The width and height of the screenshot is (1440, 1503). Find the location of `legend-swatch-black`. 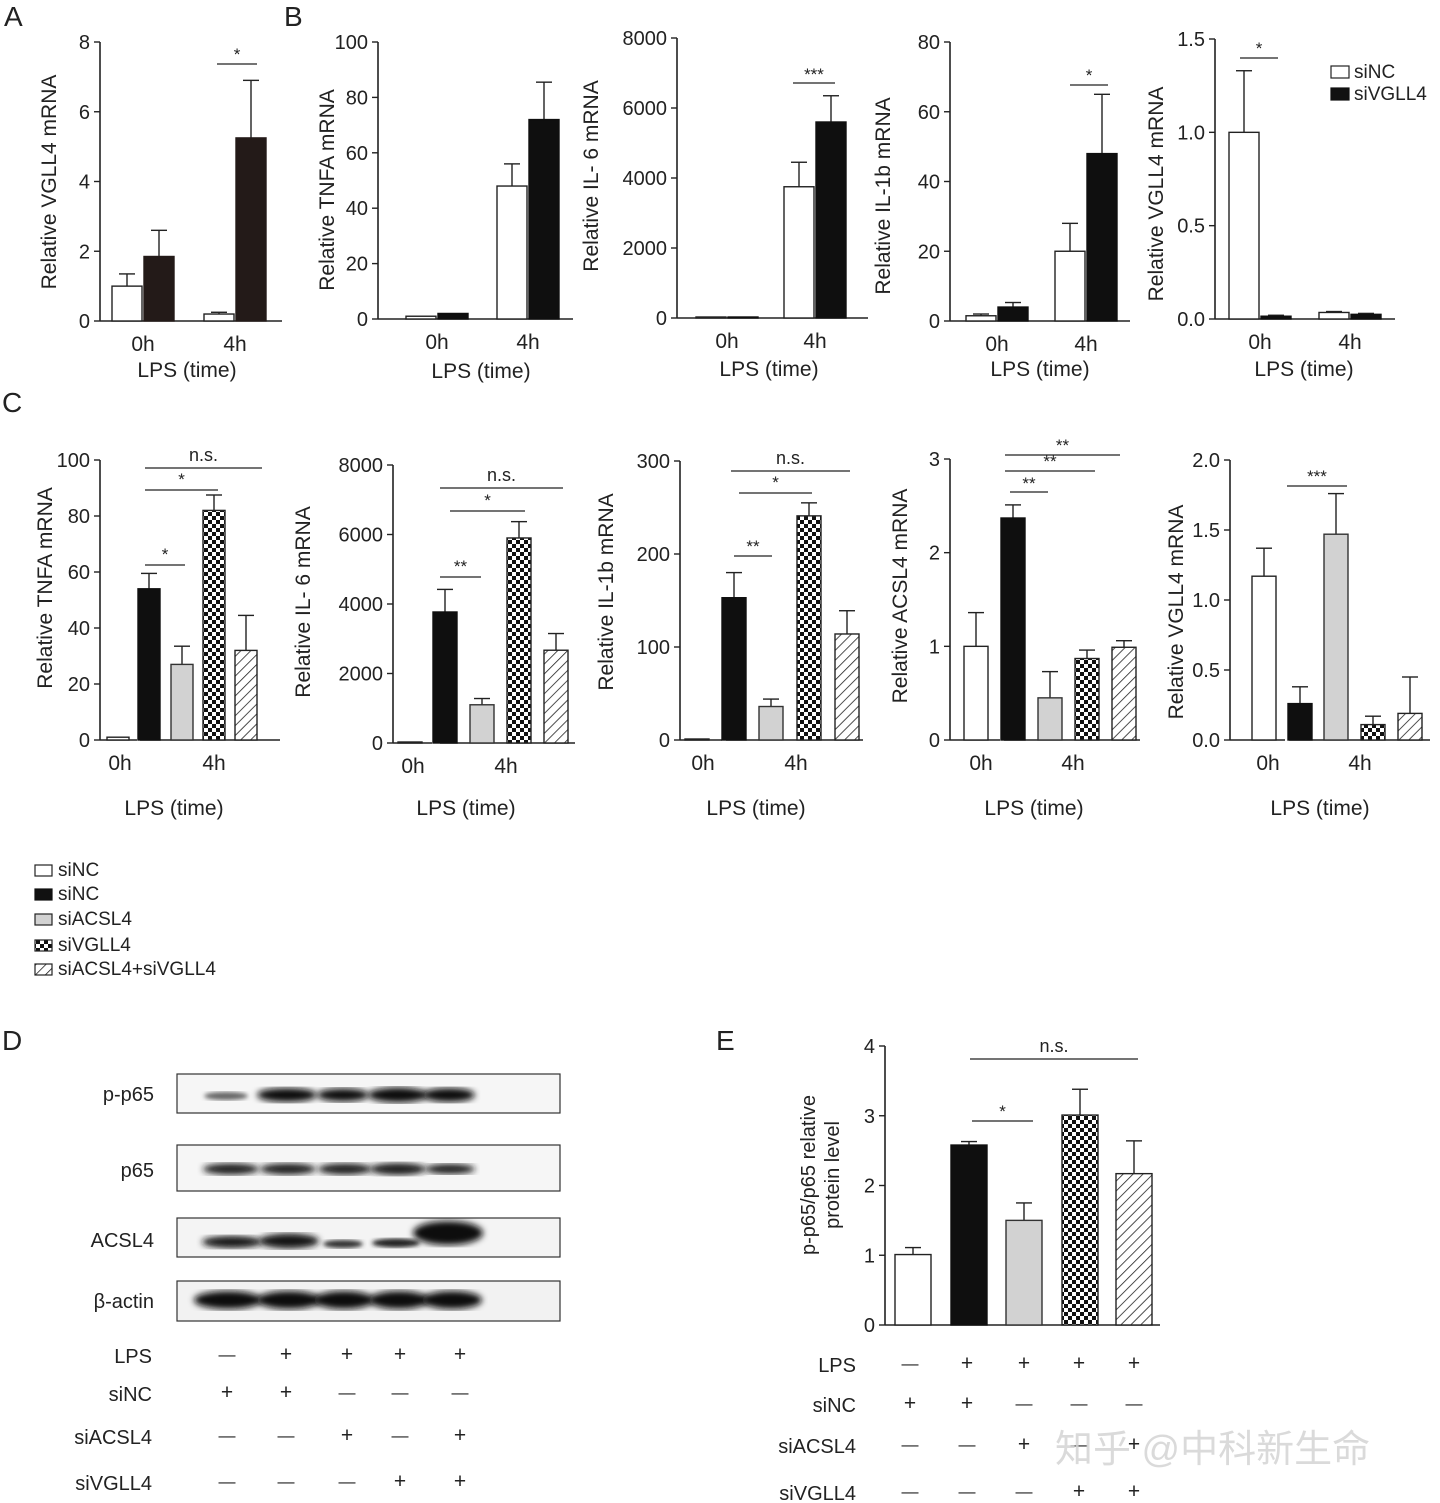

legend-swatch-black is located at coordinates (43, 894).